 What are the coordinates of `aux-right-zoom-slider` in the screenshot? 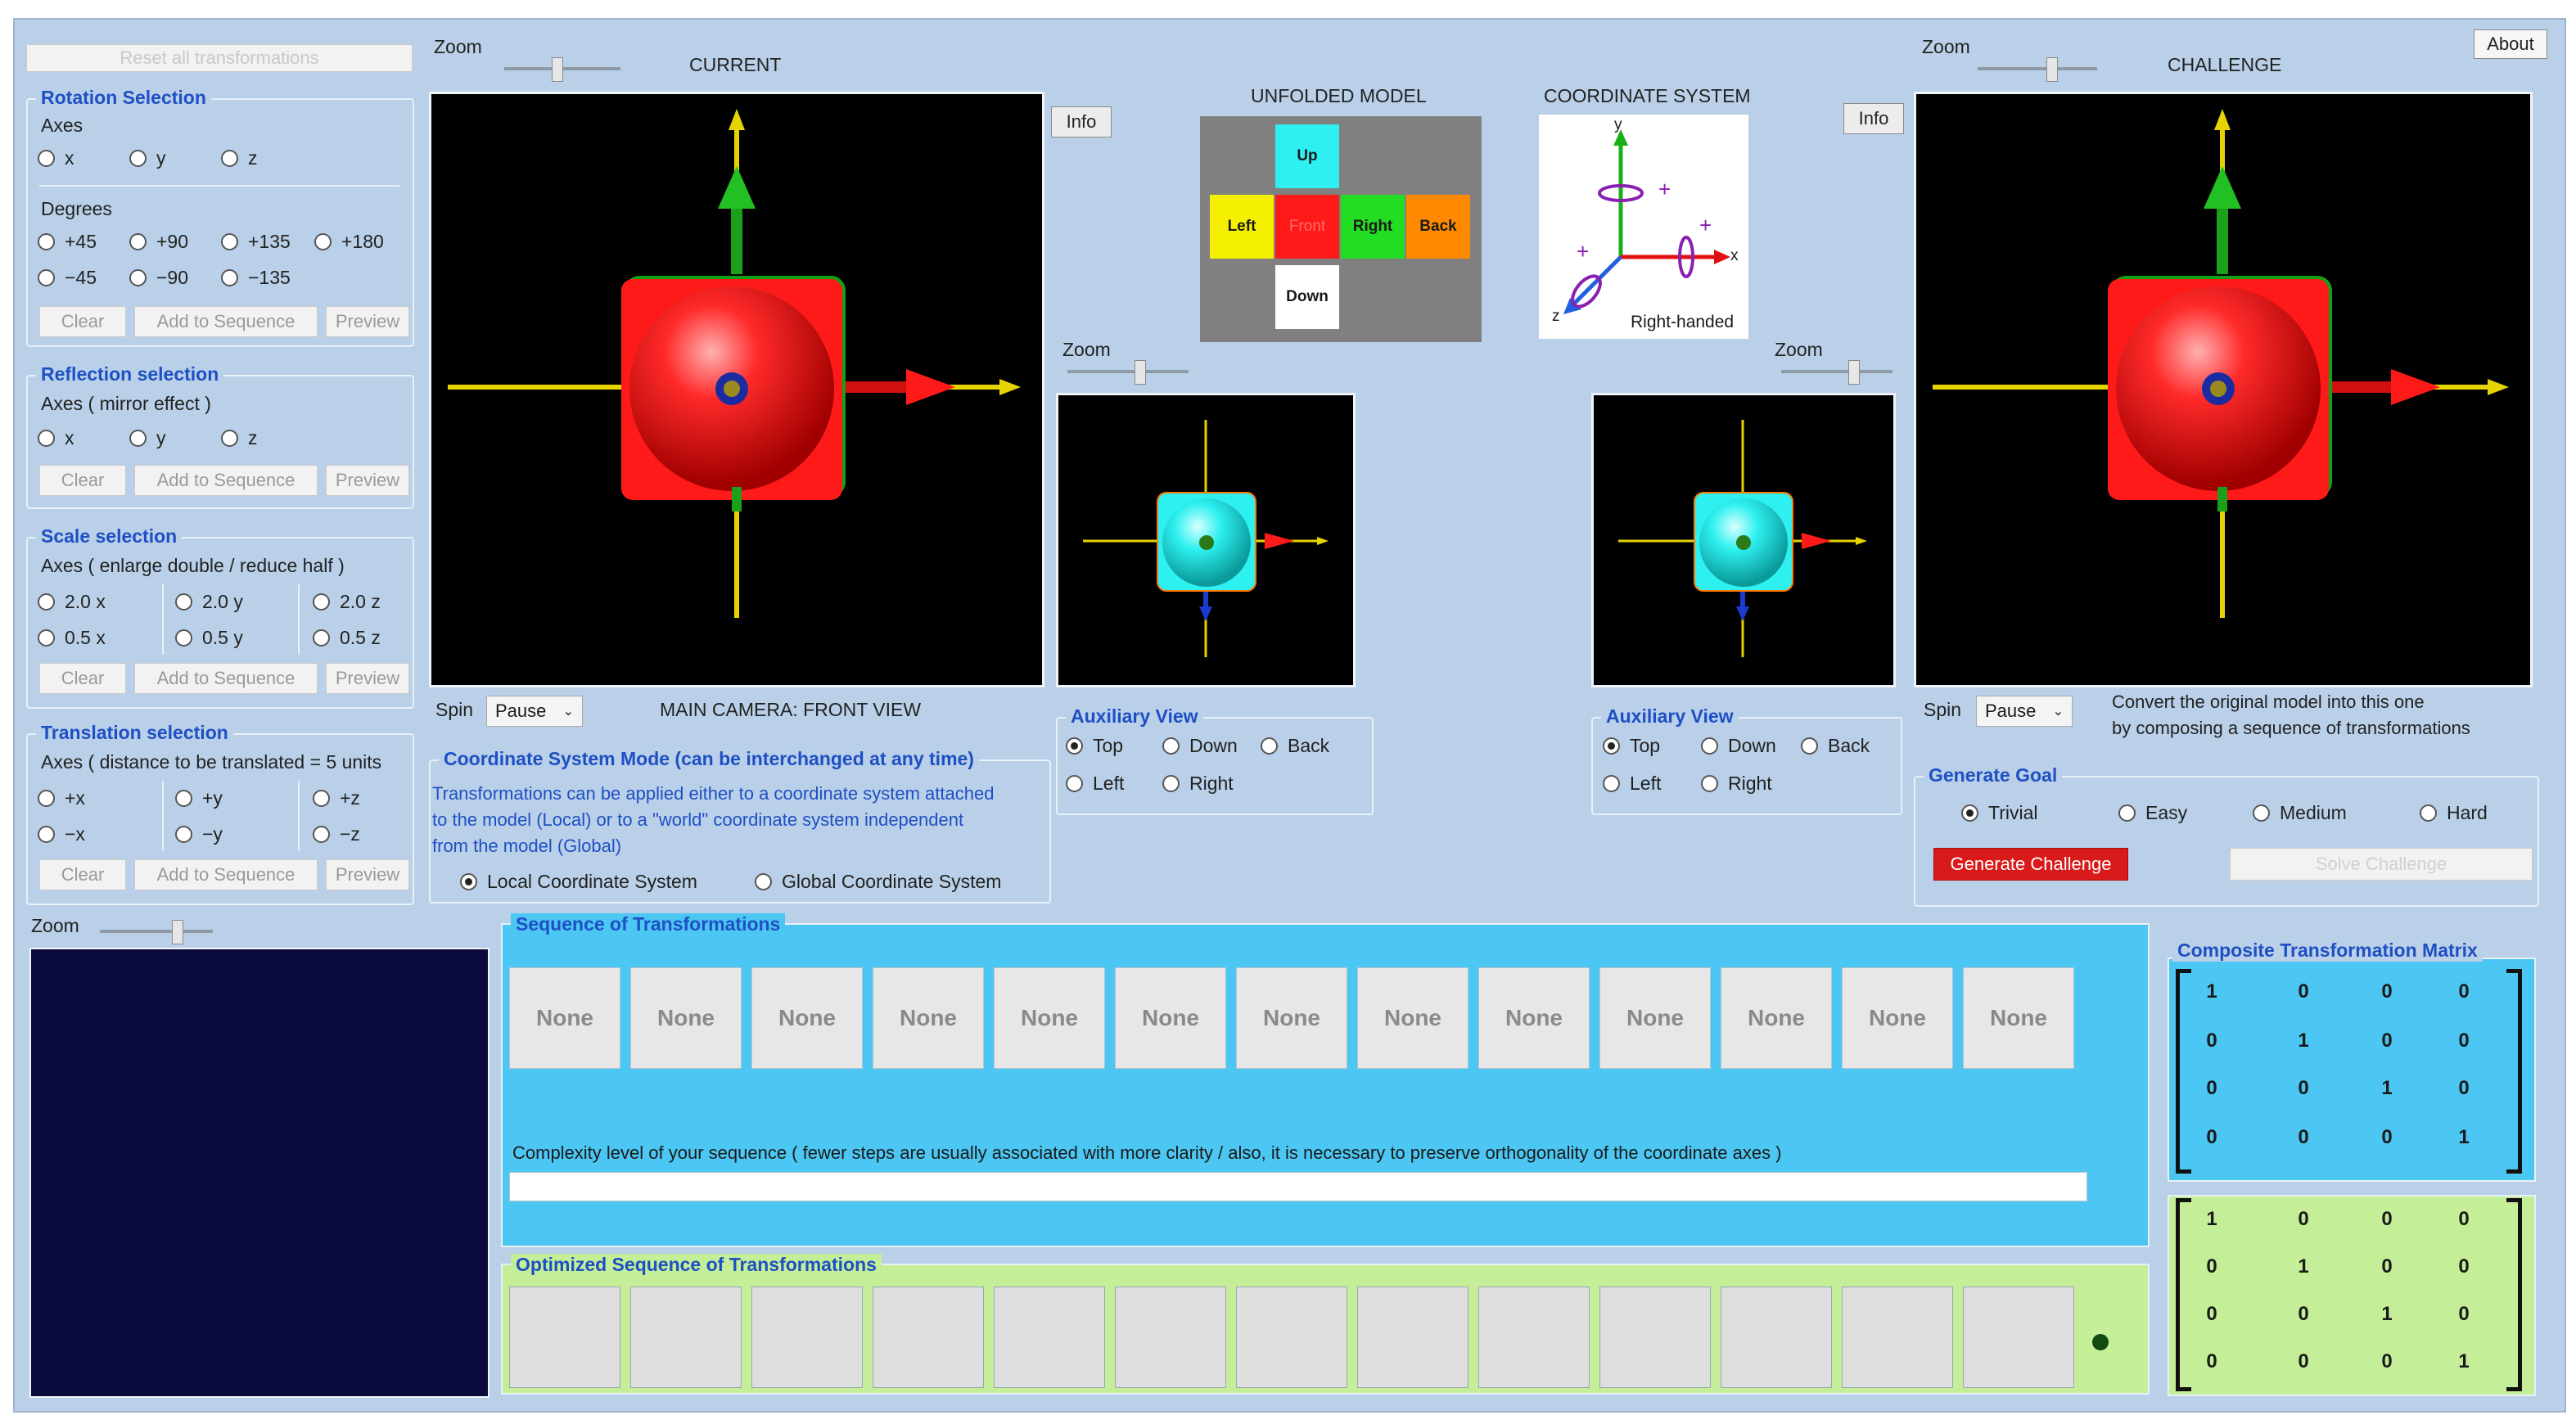 It's located at (1837, 373).